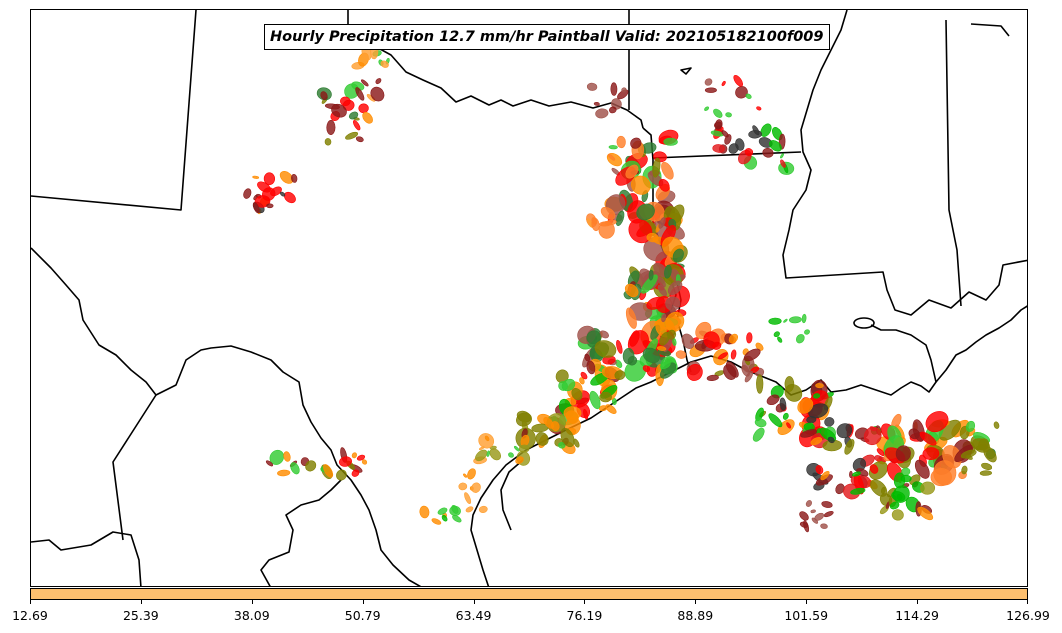  Describe the element at coordinates (529, 594) in the screenshot. I see `colorbar` at that location.